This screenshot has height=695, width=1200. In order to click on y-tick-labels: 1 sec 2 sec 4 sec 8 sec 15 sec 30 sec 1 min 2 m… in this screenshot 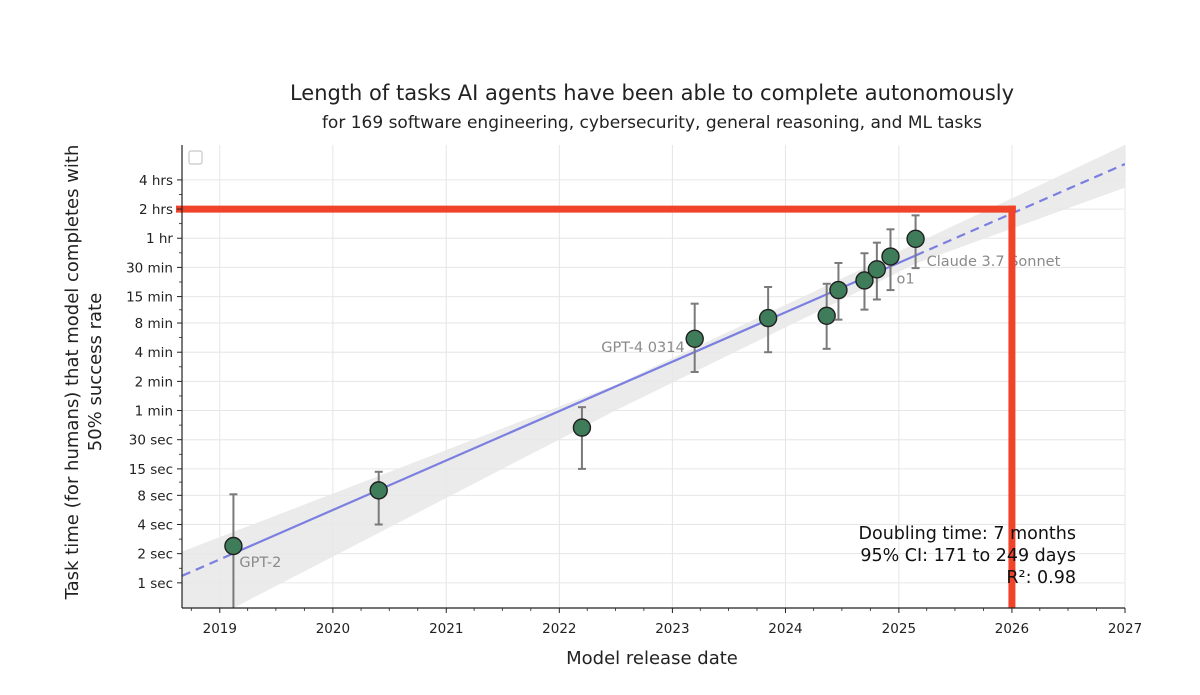, I will do `click(154, 382)`.